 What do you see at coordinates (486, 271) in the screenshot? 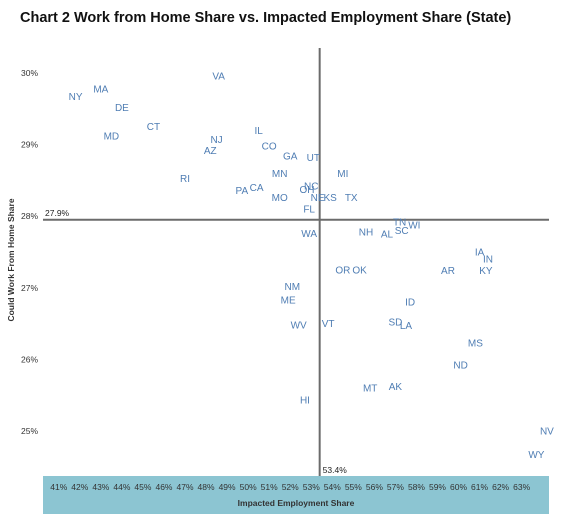
I see `point-label-ky: KY` at bounding box center [486, 271].